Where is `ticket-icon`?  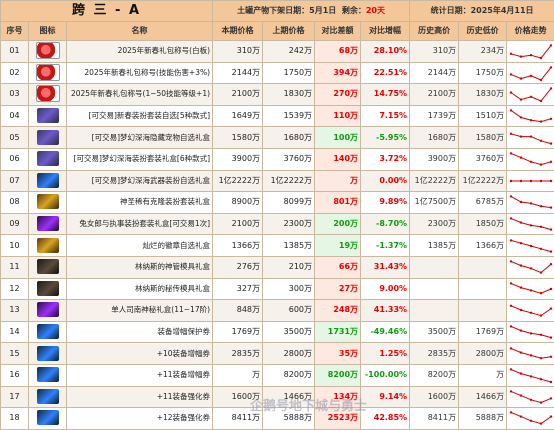 ticket-icon is located at coordinates (48, 331).